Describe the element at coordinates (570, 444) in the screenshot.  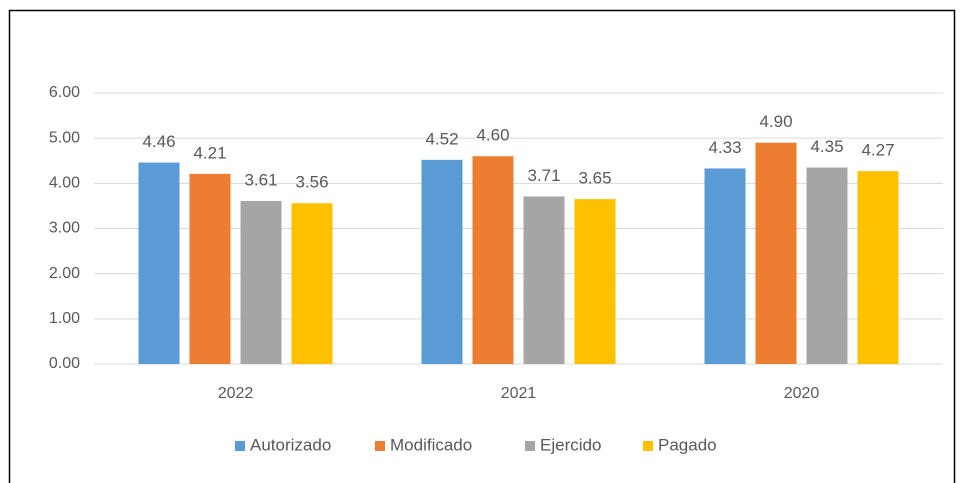
I see `legend-label: Ejercido` at that location.